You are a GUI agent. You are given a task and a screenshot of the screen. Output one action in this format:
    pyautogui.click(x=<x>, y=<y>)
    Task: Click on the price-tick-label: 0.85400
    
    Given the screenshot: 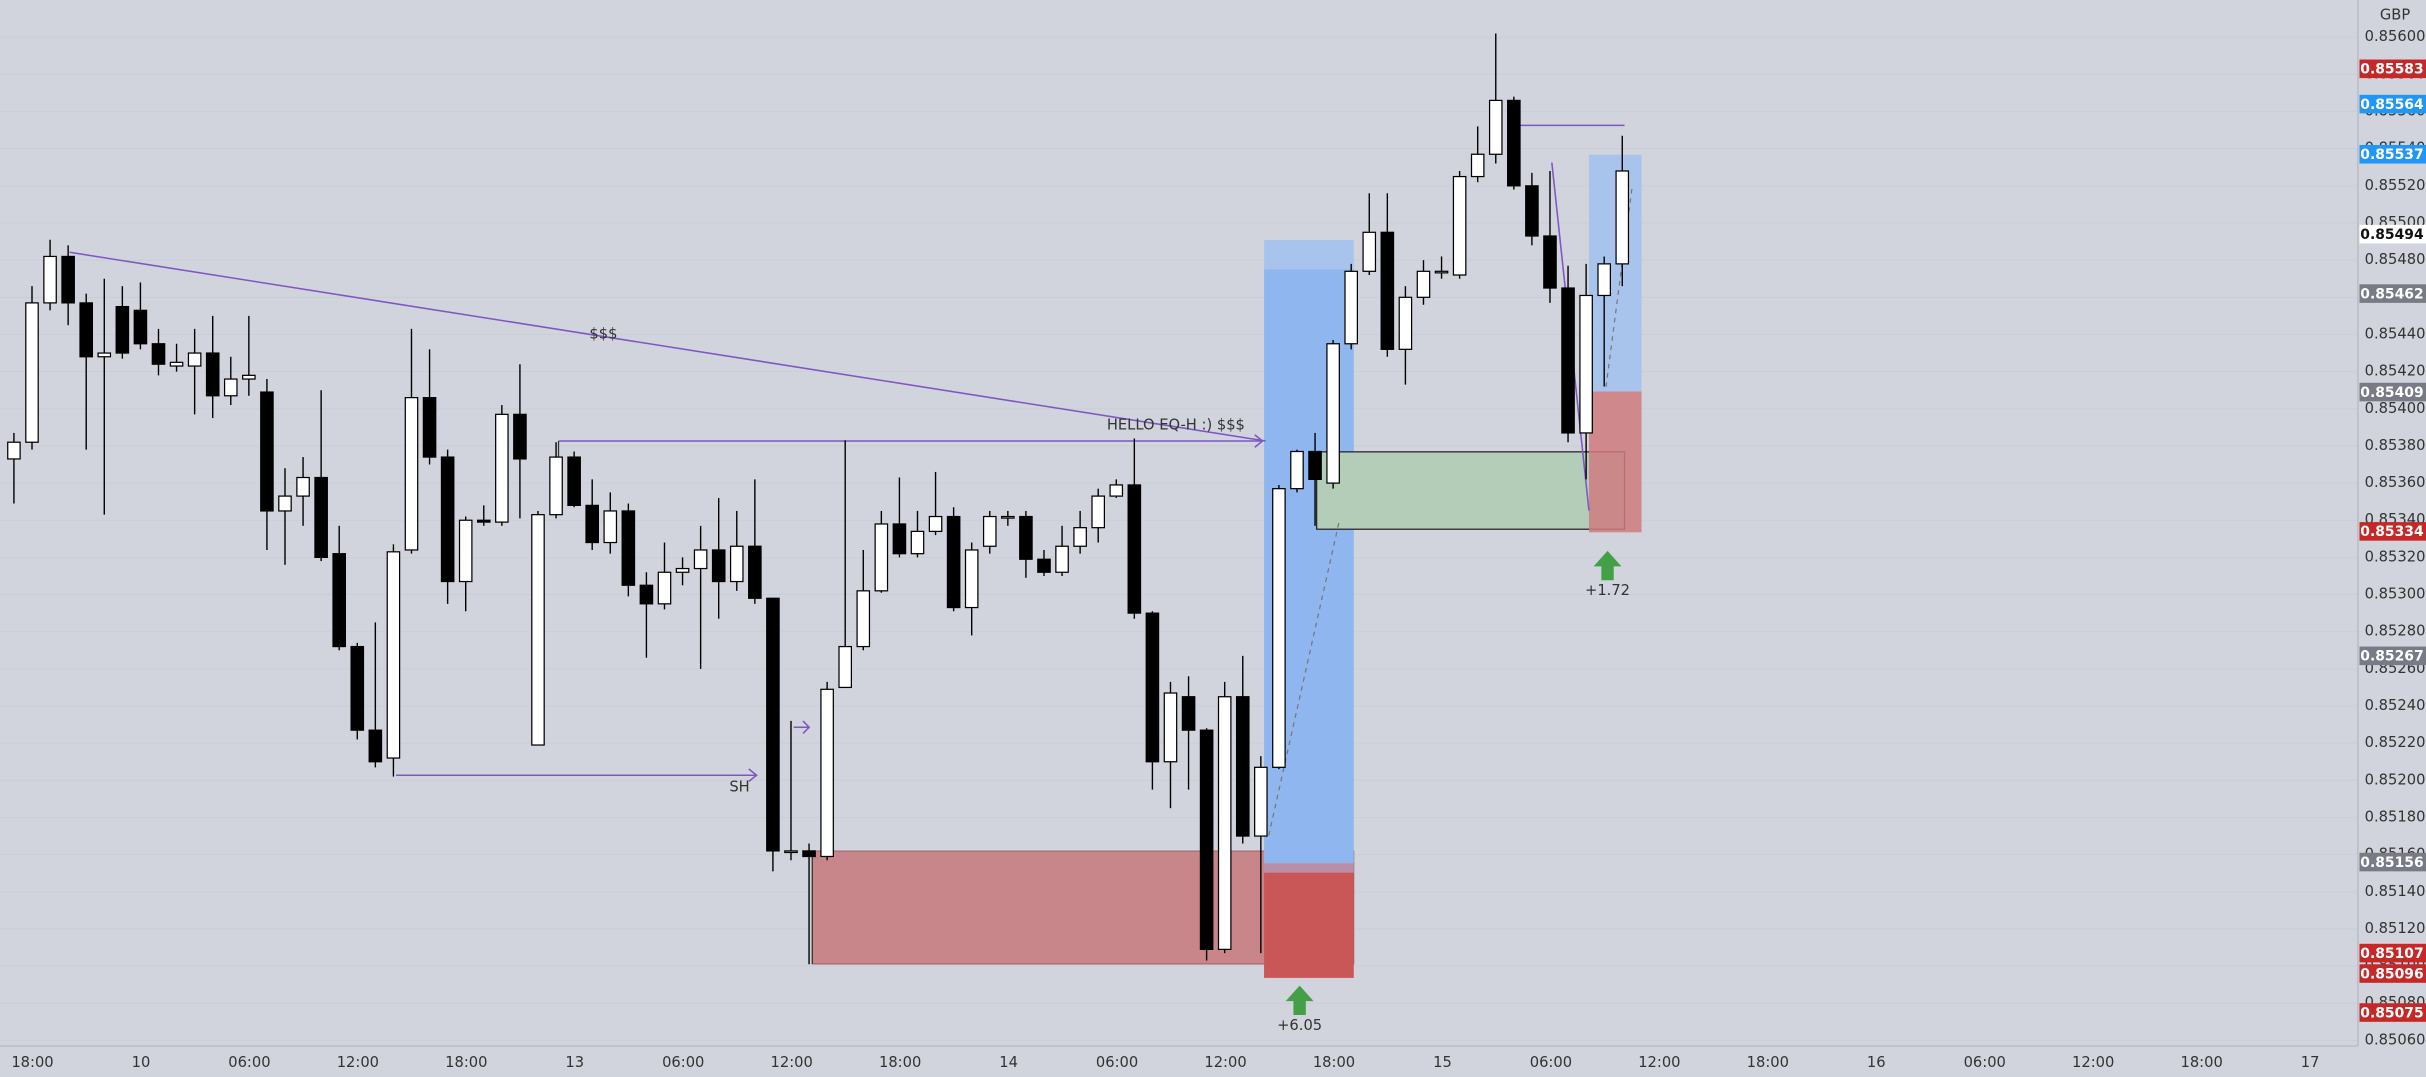 What is the action you would take?
    pyautogui.click(x=2395, y=408)
    